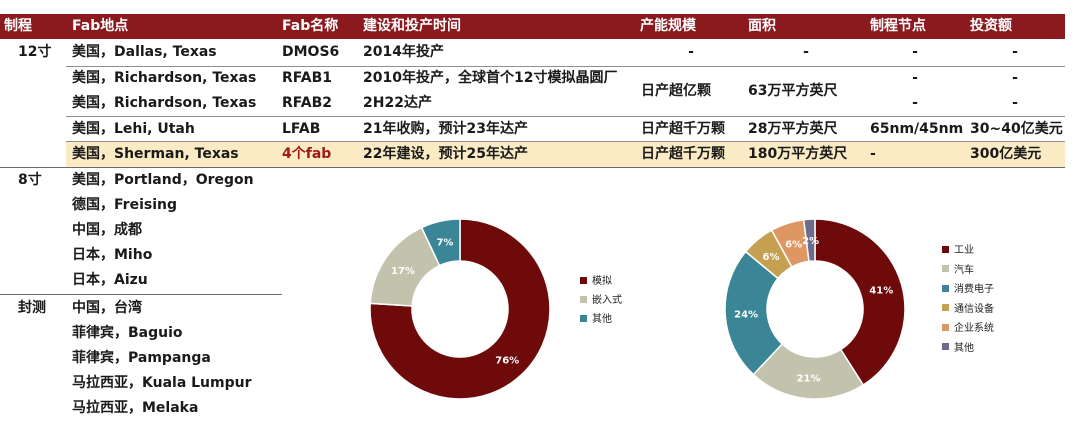 This screenshot has width=1080, height=433. I want to click on location-8inch: 日本，Miho, so click(112, 255).